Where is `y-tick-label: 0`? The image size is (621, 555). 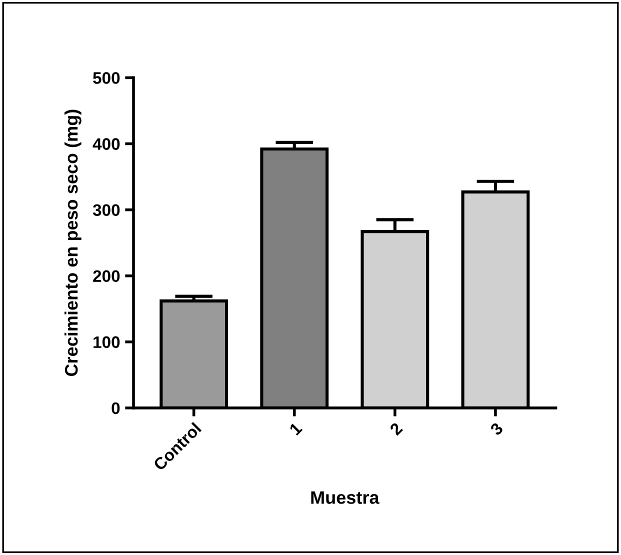 y-tick-label: 0 is located at coordinates (116, 408).